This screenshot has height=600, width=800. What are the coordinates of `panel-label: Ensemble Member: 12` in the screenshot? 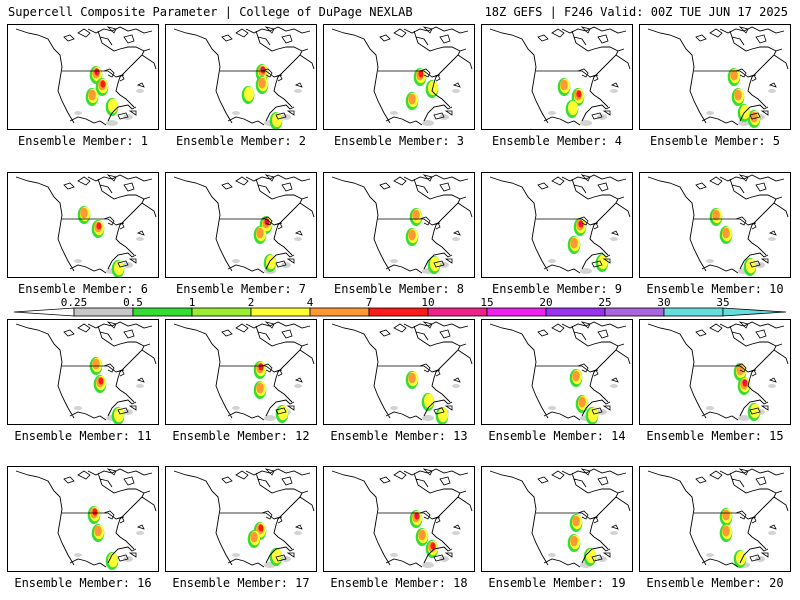 It's located at (241, 436).